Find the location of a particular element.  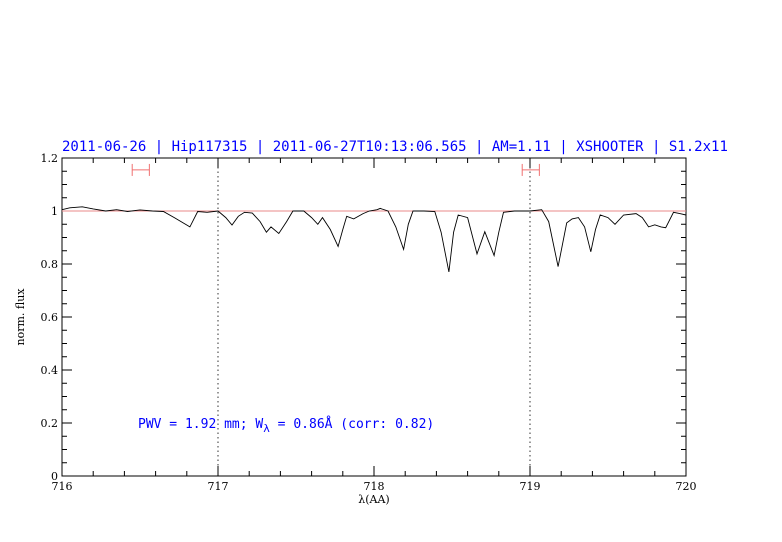

annotation-suffix: = 0.86Å (corr: 0.82) is located at coordinates (352, 424).